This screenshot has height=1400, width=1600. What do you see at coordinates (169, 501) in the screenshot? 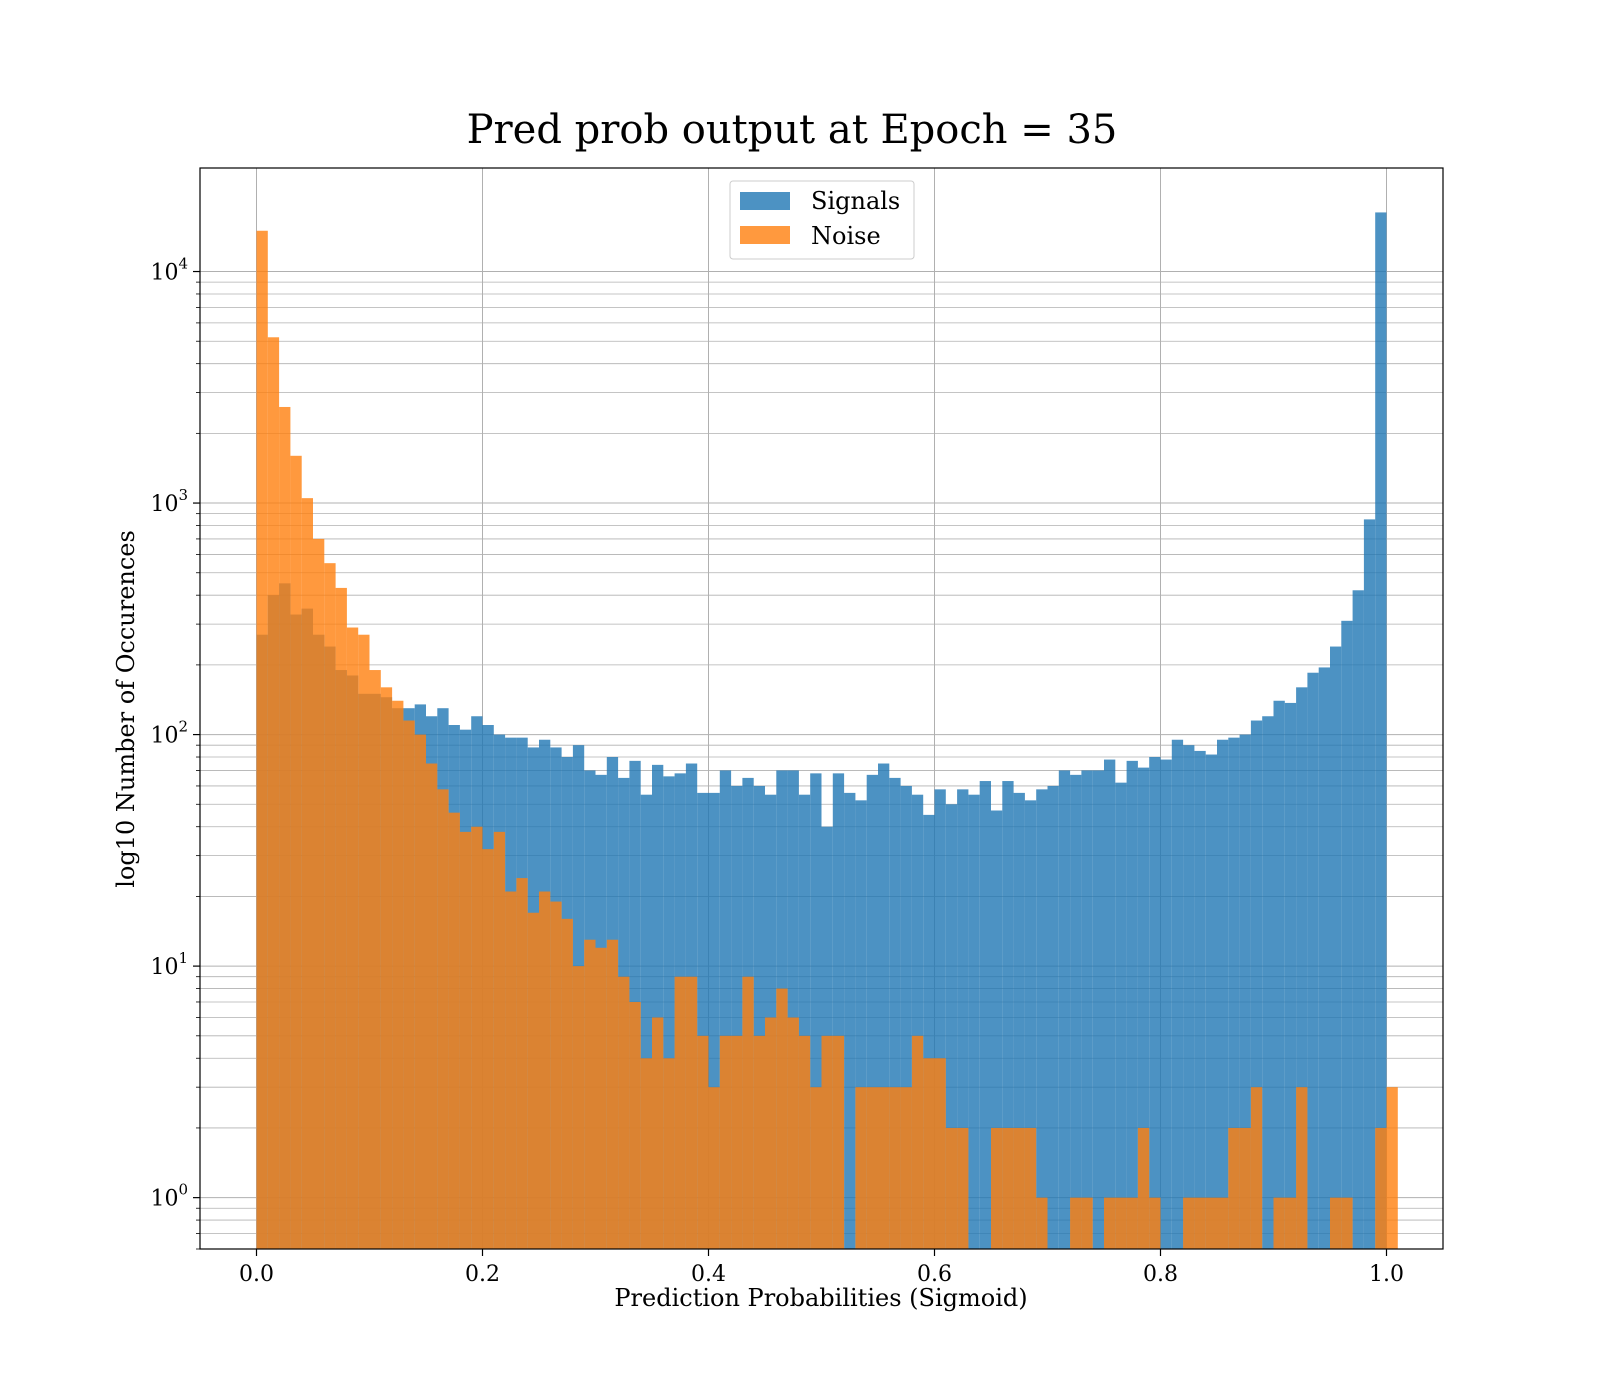
I see `y-tick-label: 10³` at bounding box center [169, 501].